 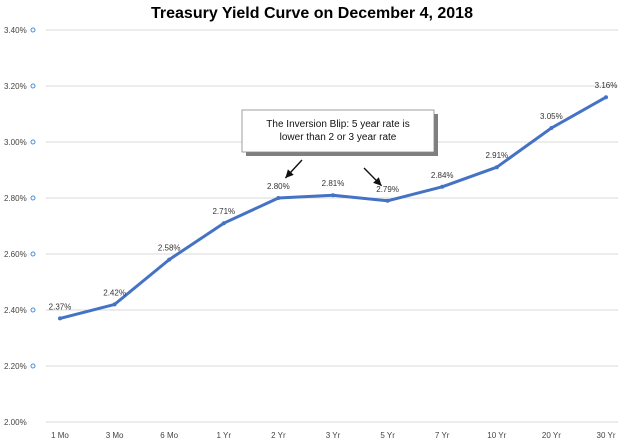 What do you see at coordinates (387, 435) in the screenshot?
I see `x-tick-label: 5 Yr` at bounding box center [387, 435].